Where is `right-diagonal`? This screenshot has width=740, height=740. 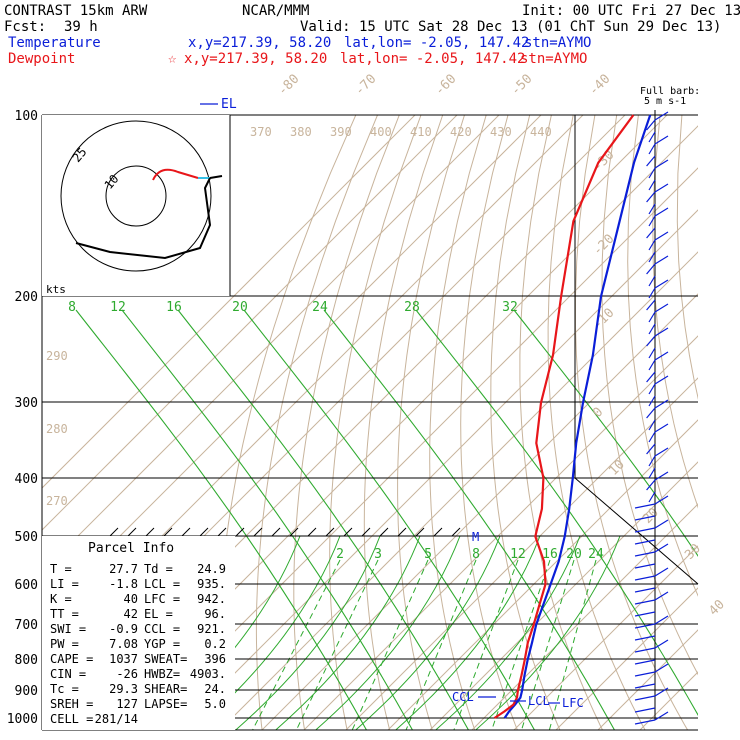
right-diagonal is located at coordinates (636, 531).